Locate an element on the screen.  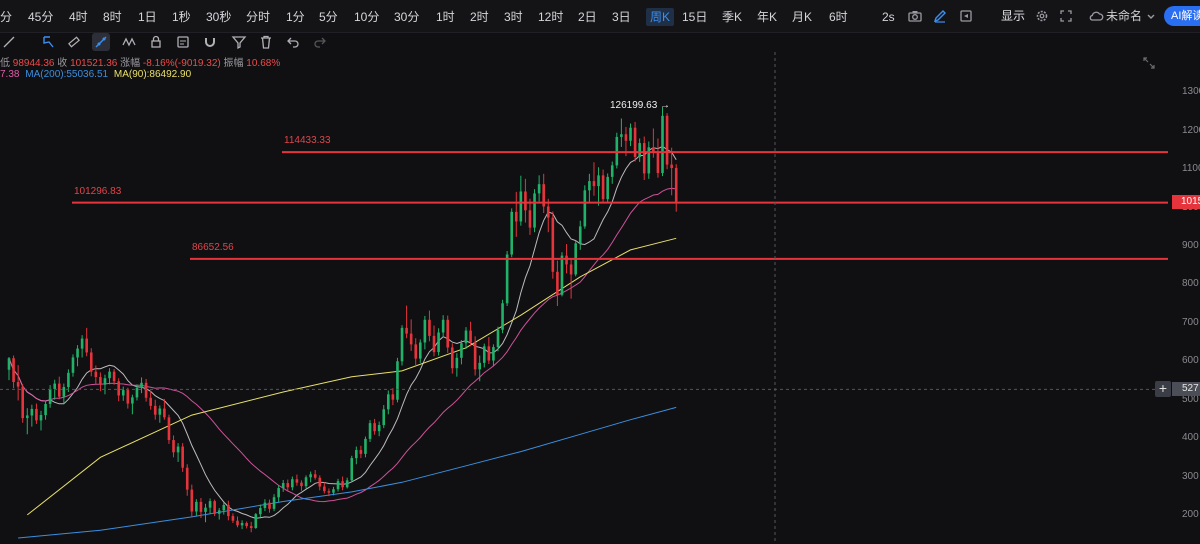
trend-line-icon is located at coordinates (101, 42).